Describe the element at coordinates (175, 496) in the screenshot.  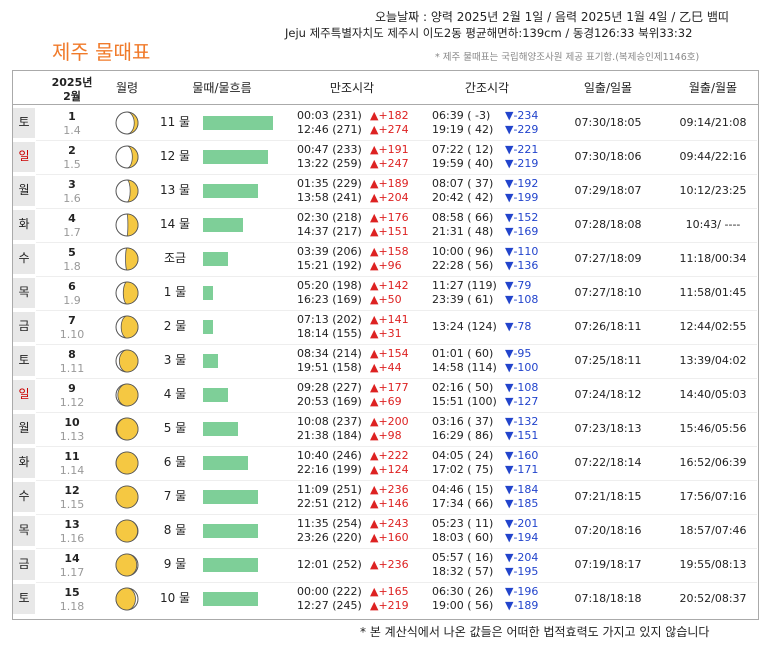
I see `tide: 7 물` at that location.